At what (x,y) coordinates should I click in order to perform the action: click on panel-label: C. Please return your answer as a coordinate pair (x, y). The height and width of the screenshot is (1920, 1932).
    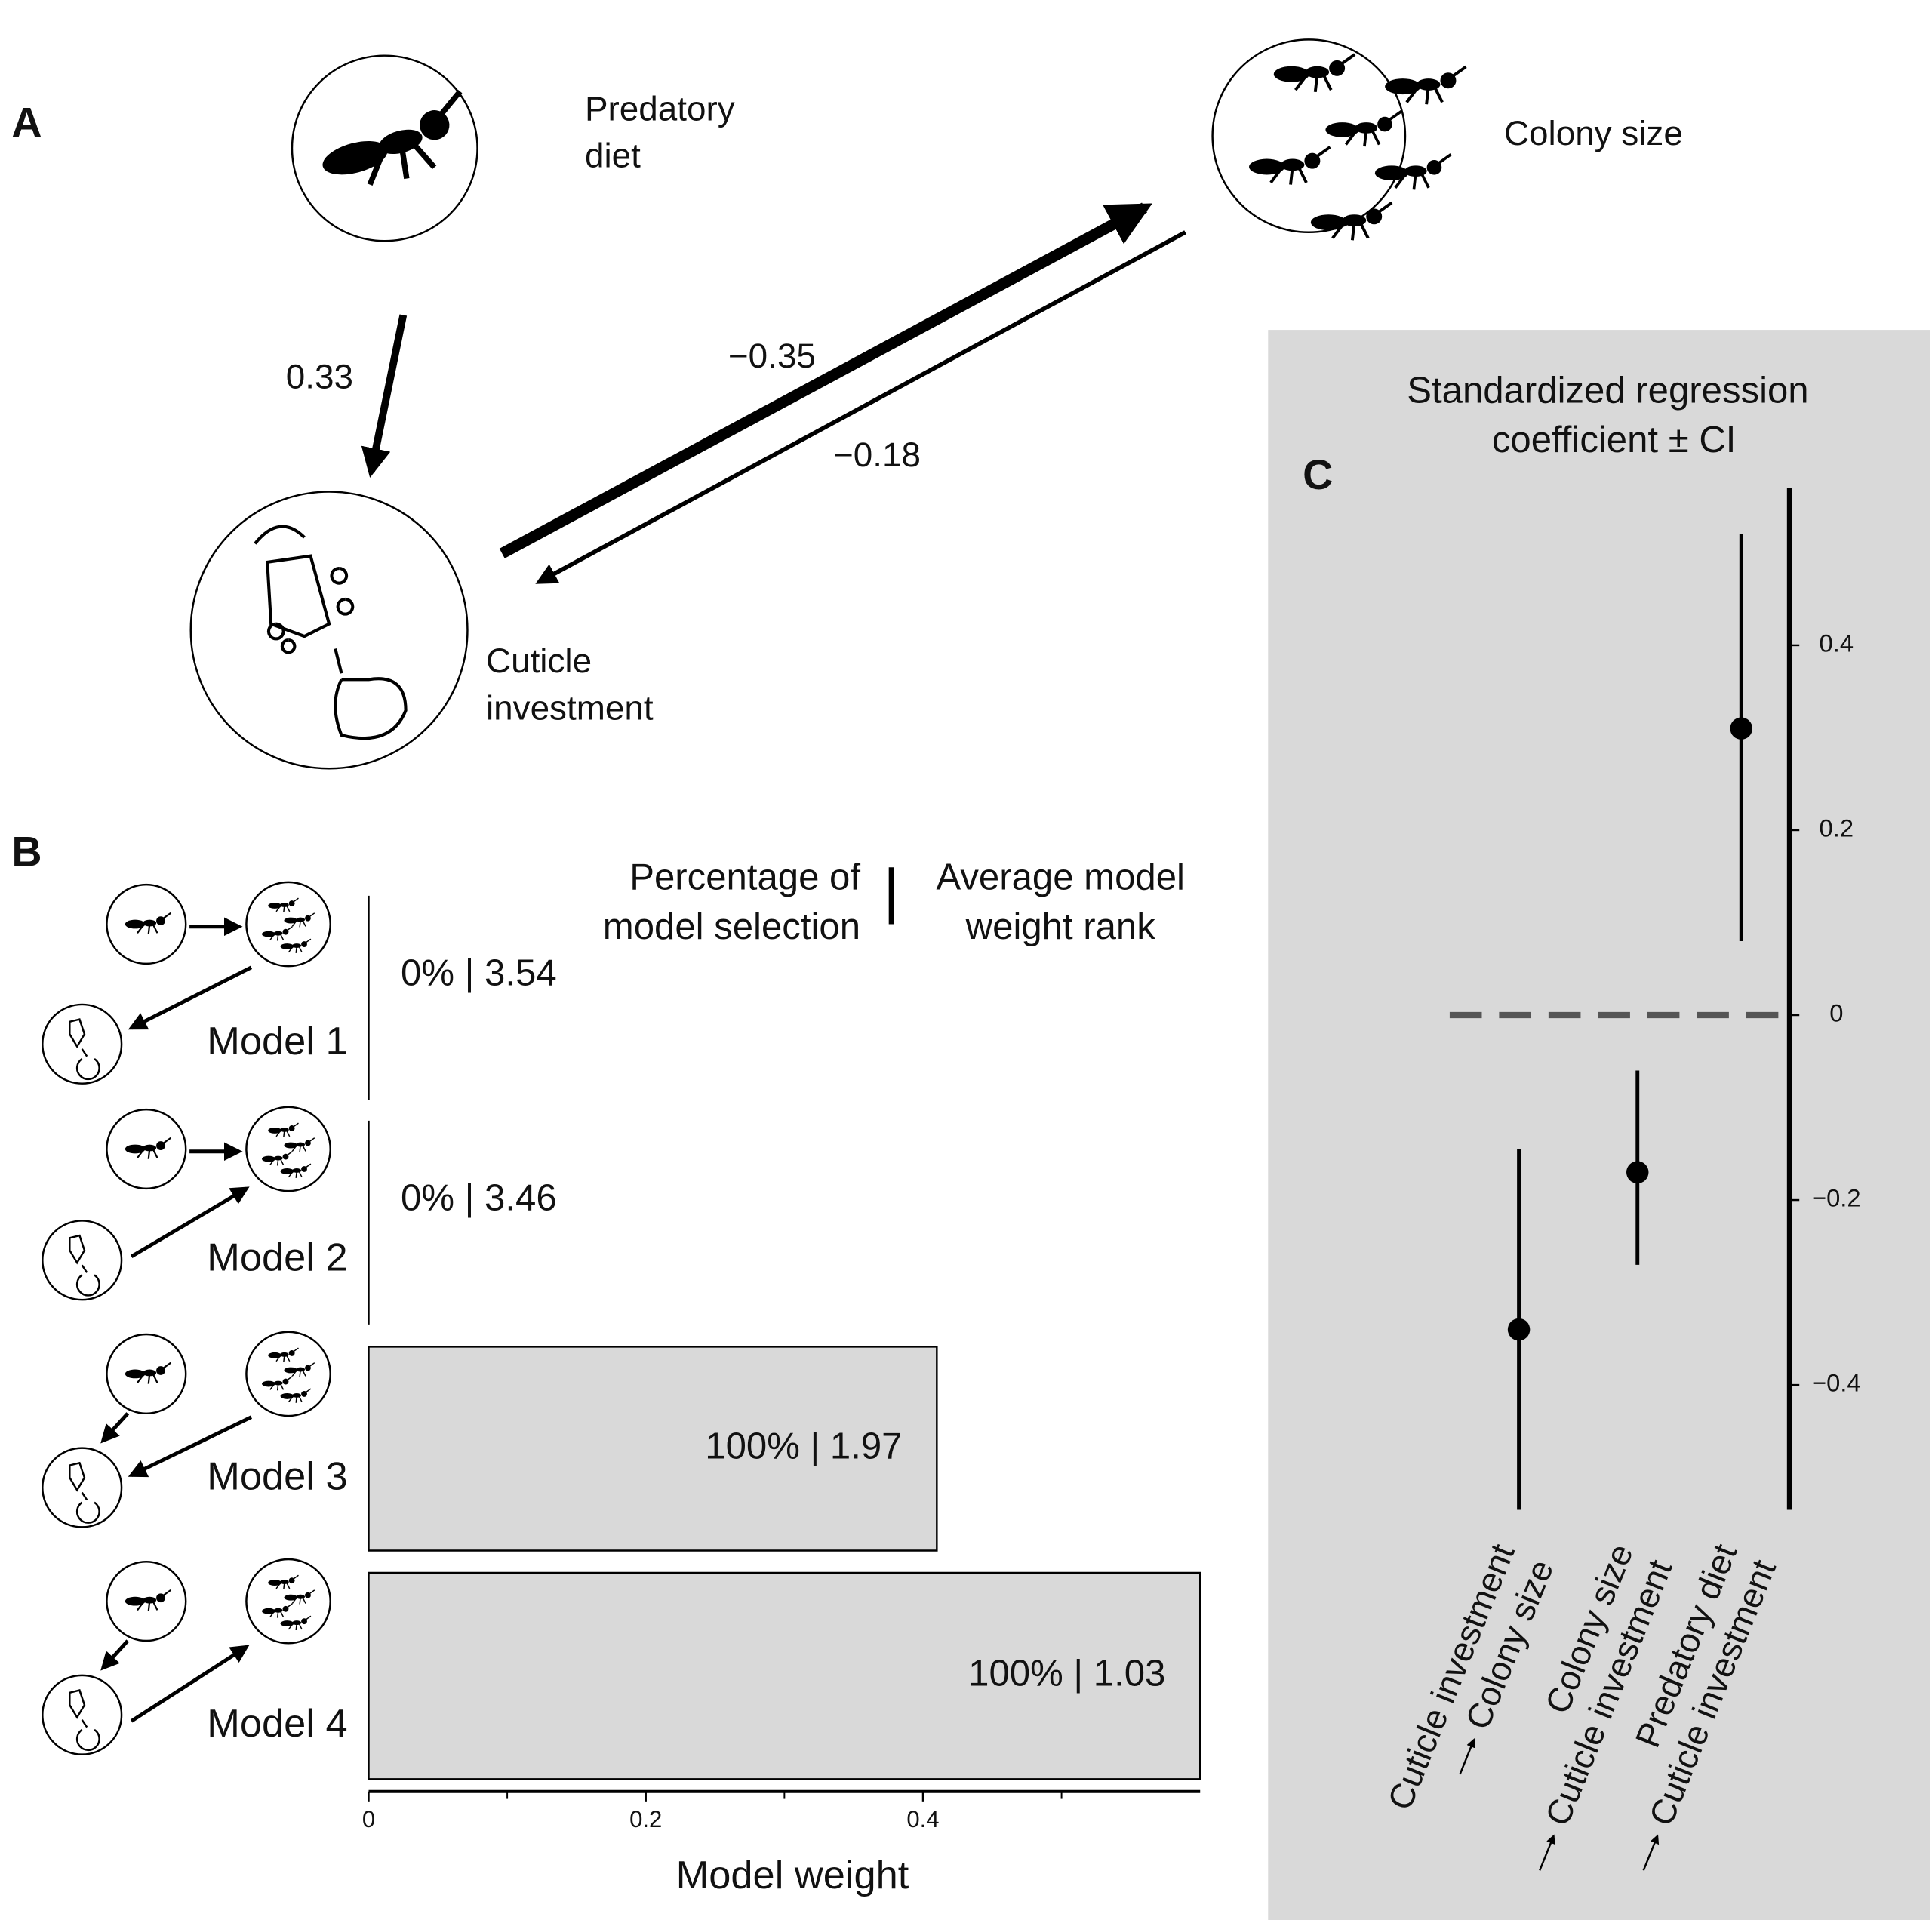
    Looking at the image, I should click on (1318, 474).